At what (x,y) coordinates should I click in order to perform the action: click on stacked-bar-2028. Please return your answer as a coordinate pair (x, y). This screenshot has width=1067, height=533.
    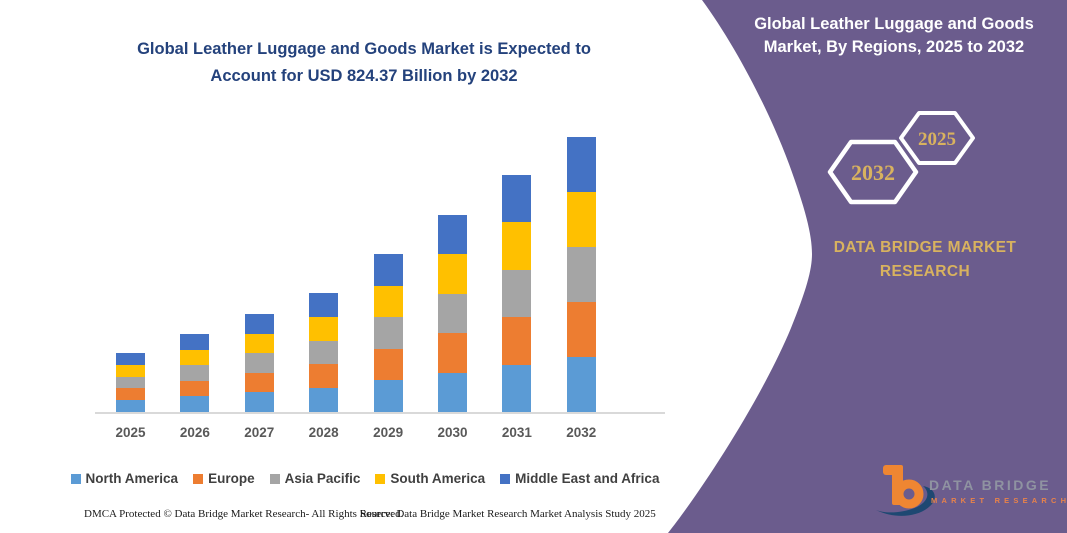
    Looking at the image, I should click on (324, 352).